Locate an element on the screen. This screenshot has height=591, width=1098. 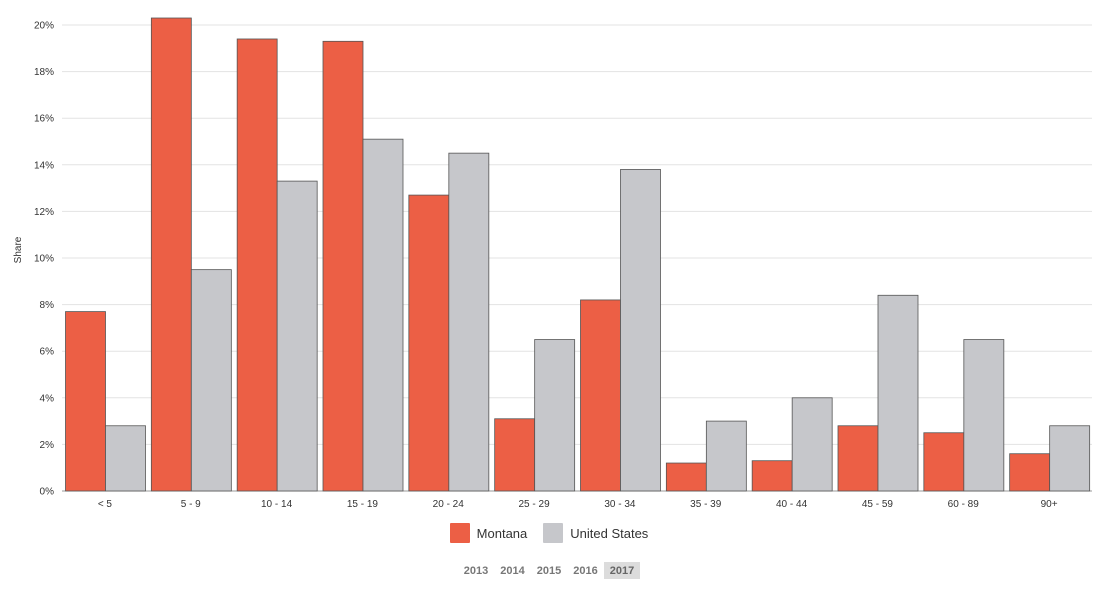
year-button-2015: 2015 is located at coordinates (549, 571).